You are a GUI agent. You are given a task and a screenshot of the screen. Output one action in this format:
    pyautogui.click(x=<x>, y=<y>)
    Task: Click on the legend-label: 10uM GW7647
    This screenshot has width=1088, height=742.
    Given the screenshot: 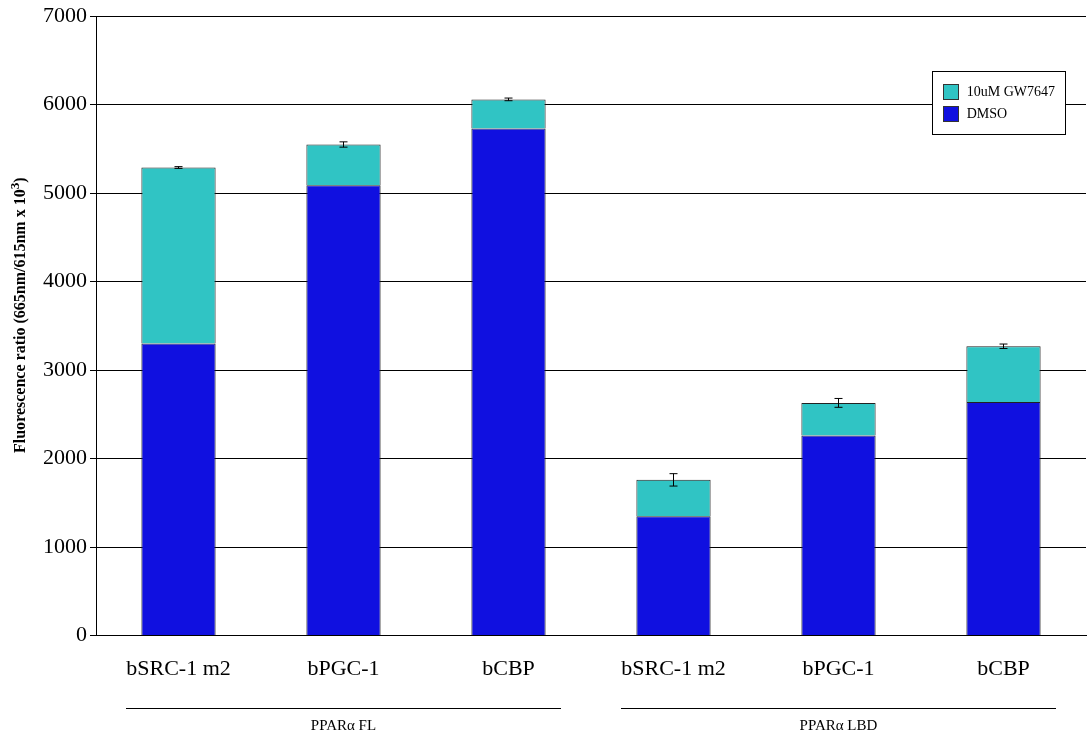 What is the action you would take?
    pyautogui.click(x=1010, y=92)
    